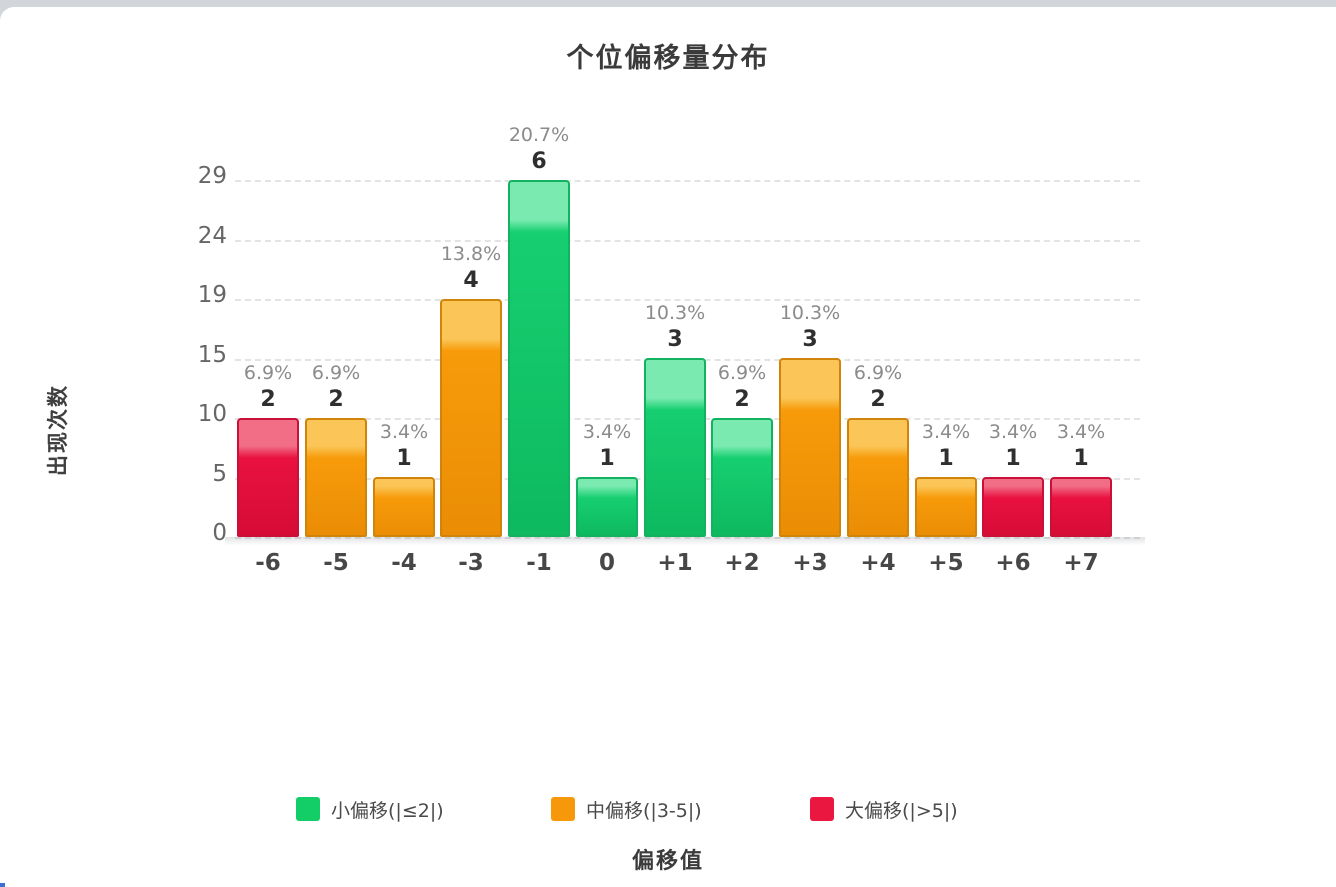  I want to click on legend-item-small: 小偏移(|≤2|), so click(370, 809).